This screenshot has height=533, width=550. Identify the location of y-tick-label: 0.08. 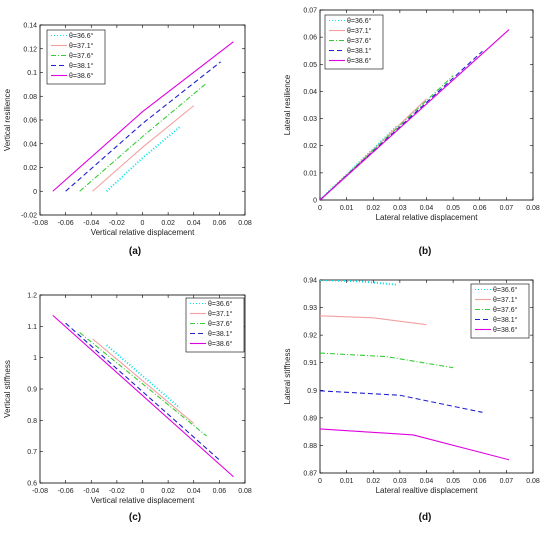
(30, 97).